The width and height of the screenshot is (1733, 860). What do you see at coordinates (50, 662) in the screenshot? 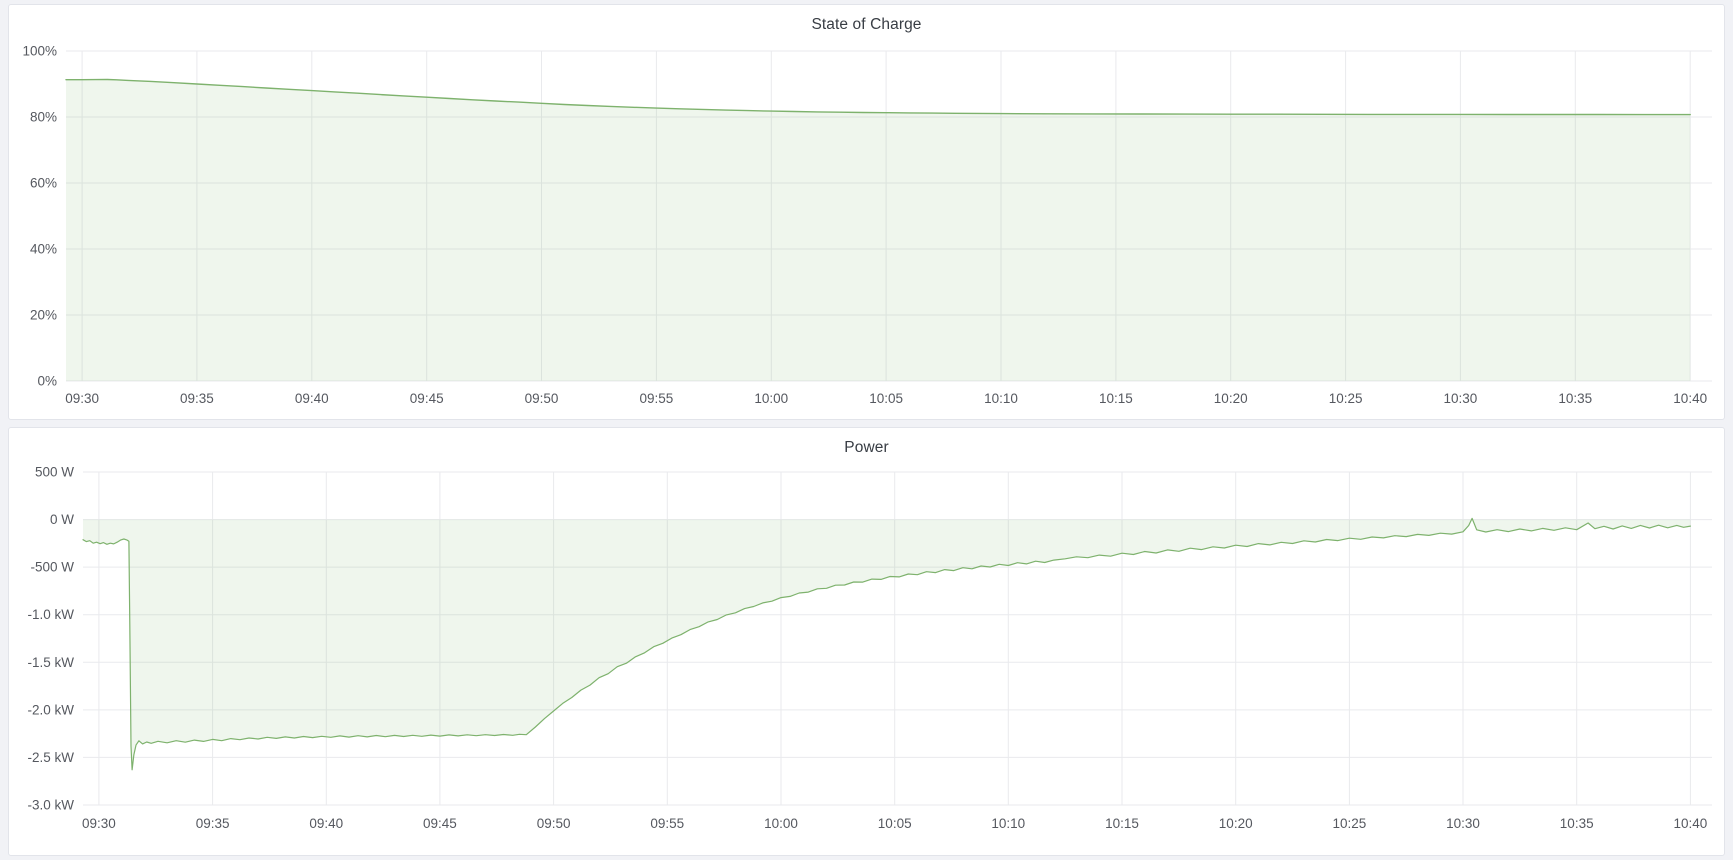
I see `y-tick-label: -1.5 kW` at bounding box center [50, 662].